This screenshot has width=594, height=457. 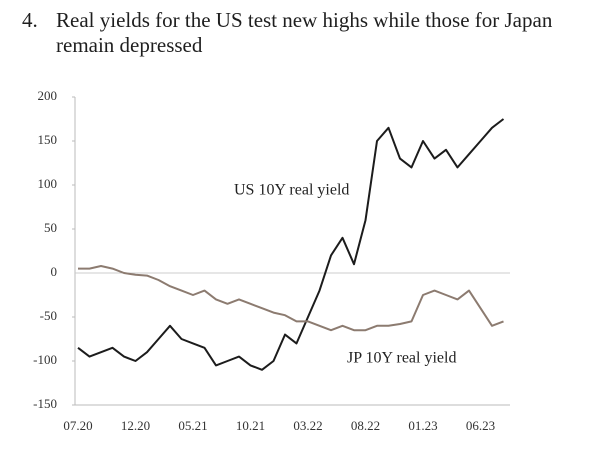 What do you see at coordinates (250, 425) in the screenshot?
I see `x-tick-label: 10.21` at bounding box center [250, 425].